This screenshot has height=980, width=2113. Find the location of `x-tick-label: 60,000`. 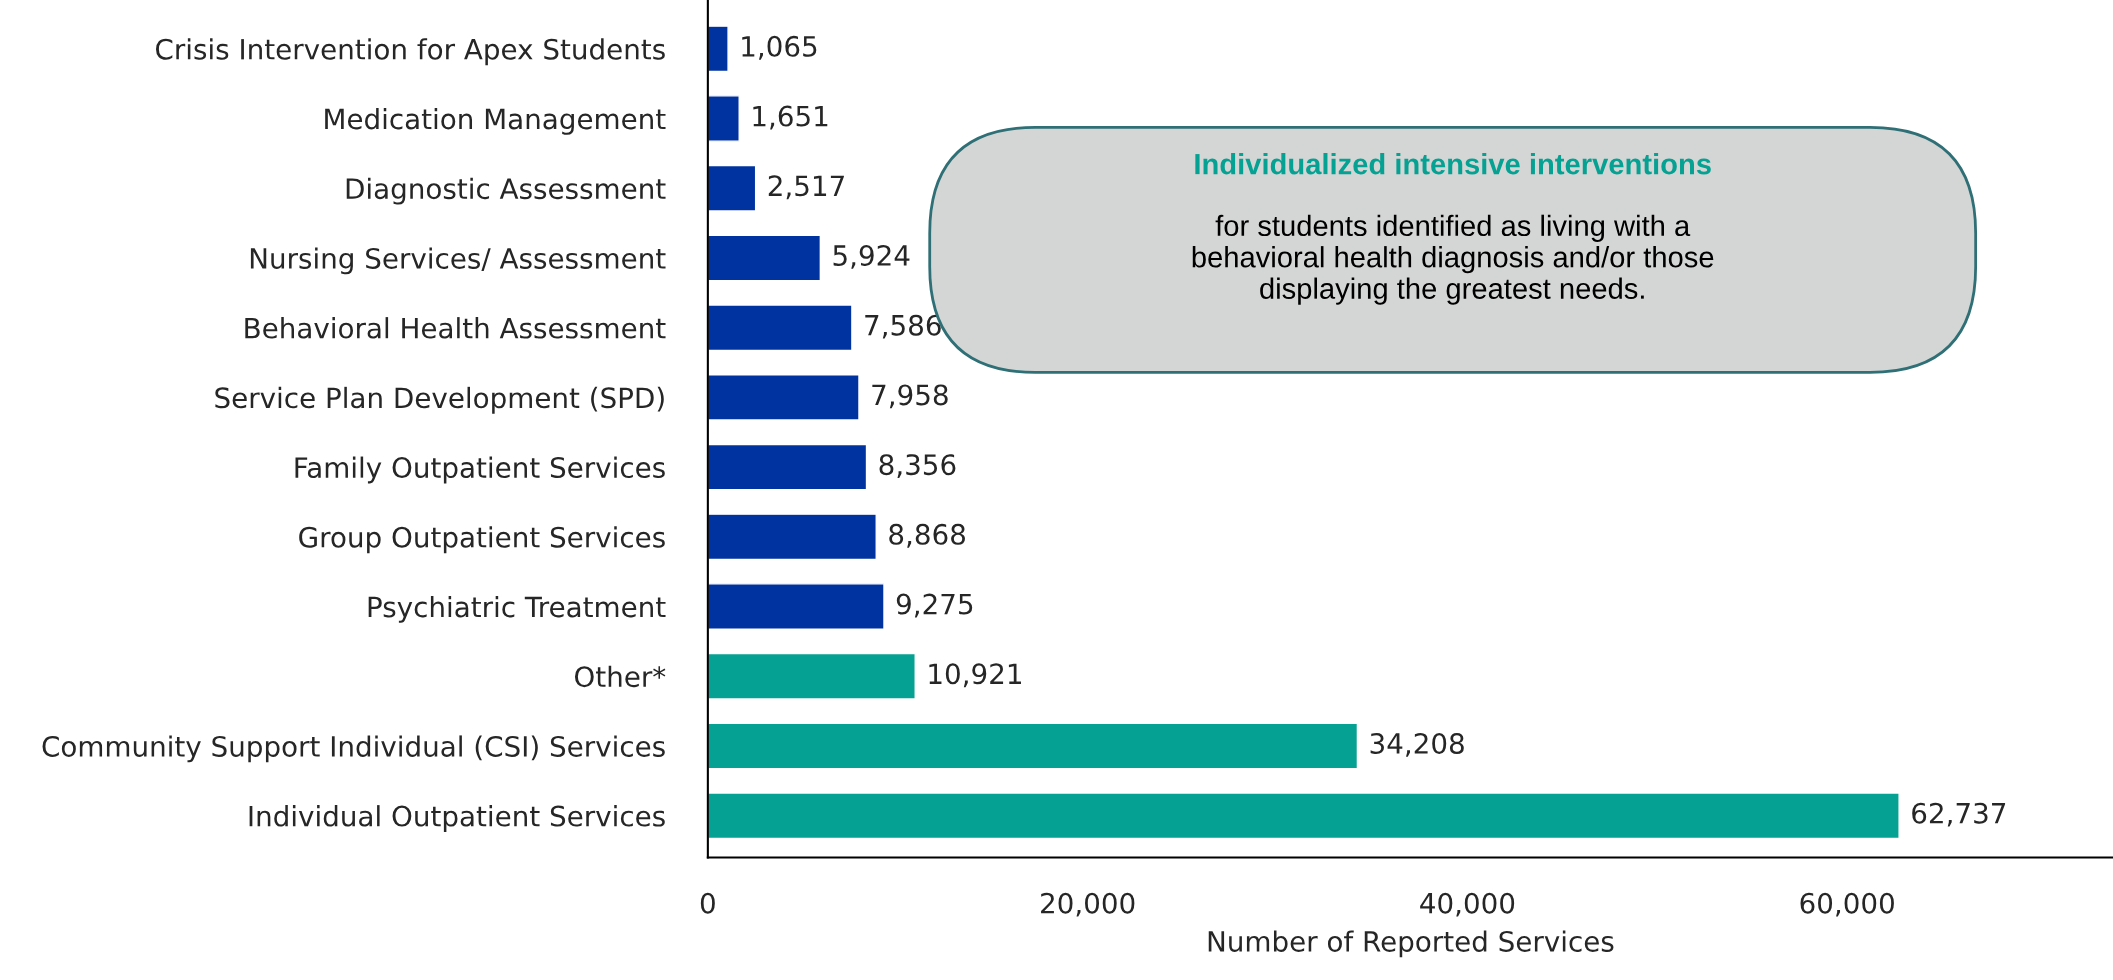

x-tick-label: 60,000 is located at coordinates (1847, 904).